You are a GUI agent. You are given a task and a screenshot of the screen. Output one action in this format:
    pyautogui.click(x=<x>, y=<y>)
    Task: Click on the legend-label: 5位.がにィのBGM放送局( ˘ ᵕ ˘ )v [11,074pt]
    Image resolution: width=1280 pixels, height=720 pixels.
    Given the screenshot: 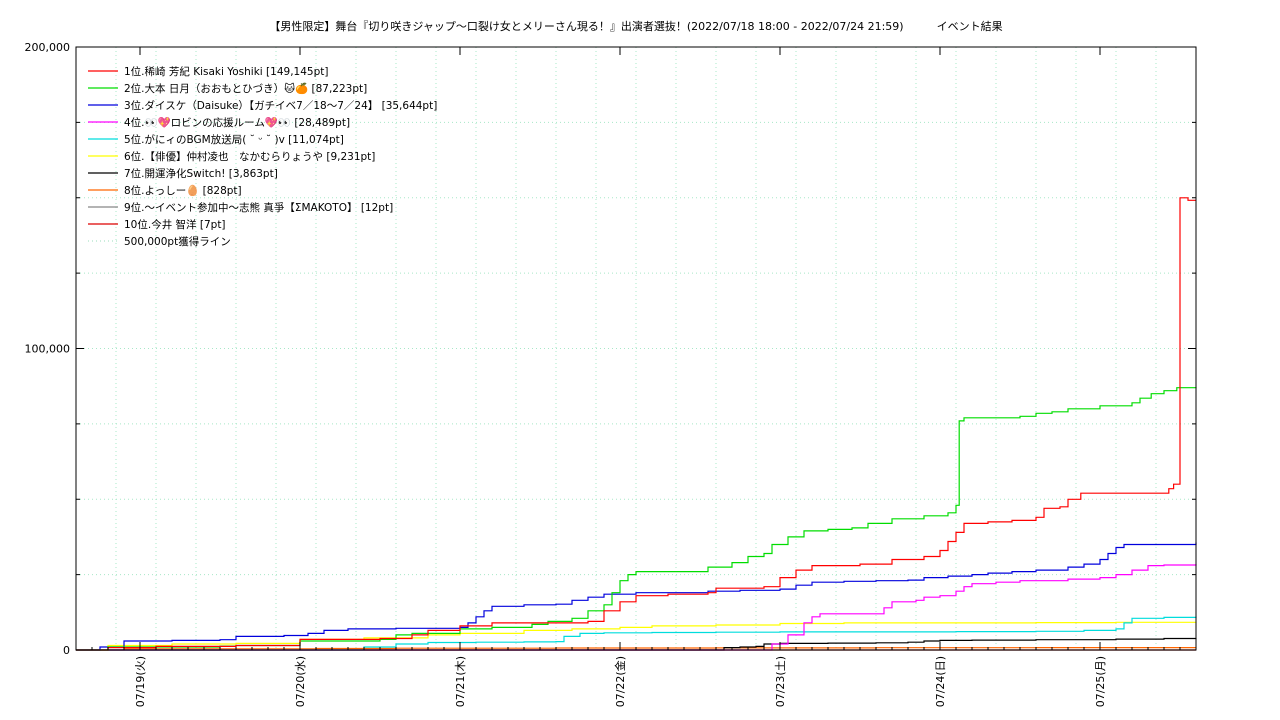 What is the action you would take?
    pyautogui.click(x=234, y=139)
    